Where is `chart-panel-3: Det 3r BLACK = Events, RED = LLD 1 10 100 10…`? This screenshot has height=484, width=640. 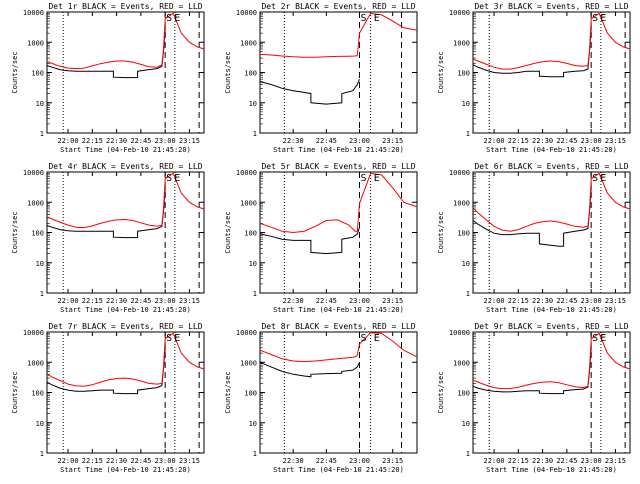
chart-panel-3: Det 3r BLACK = Events, RED = LLD 1 10 100 10… is located at coordinates (534, 78).